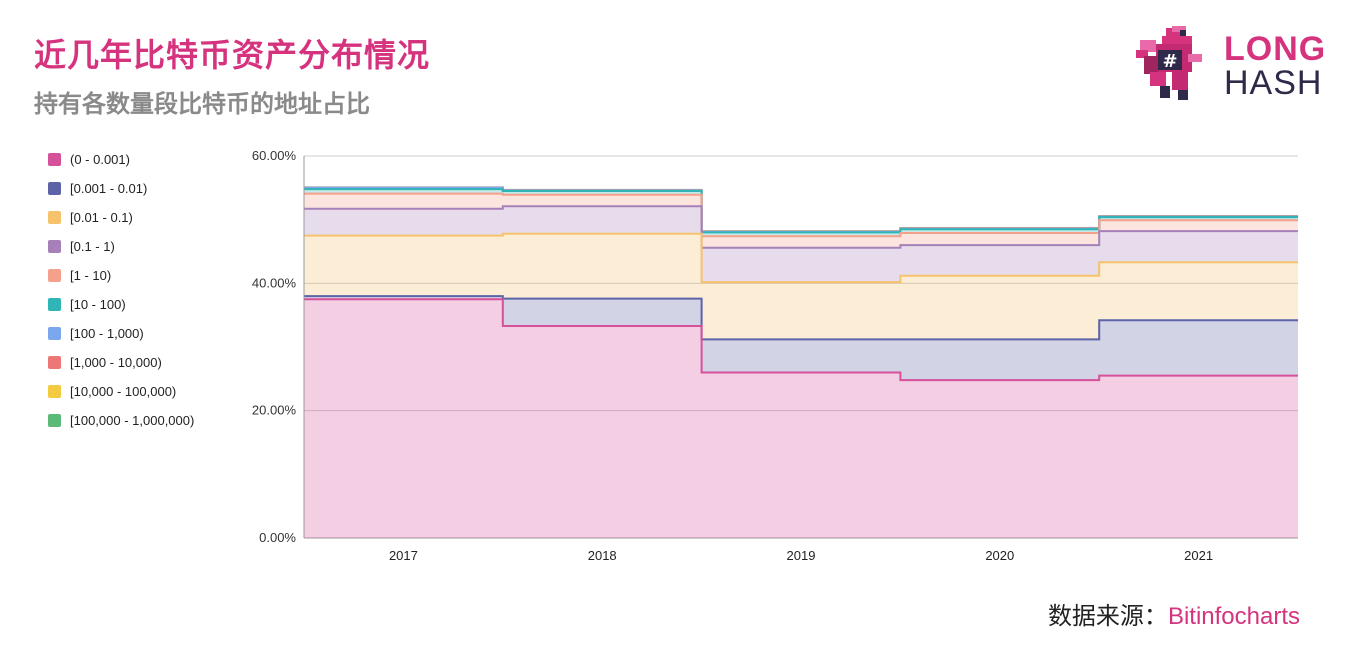 Image resolution: width=1366 pixels, height=650 pixels. I want to click on legend-item: [1 - 10), so click(121, 275).